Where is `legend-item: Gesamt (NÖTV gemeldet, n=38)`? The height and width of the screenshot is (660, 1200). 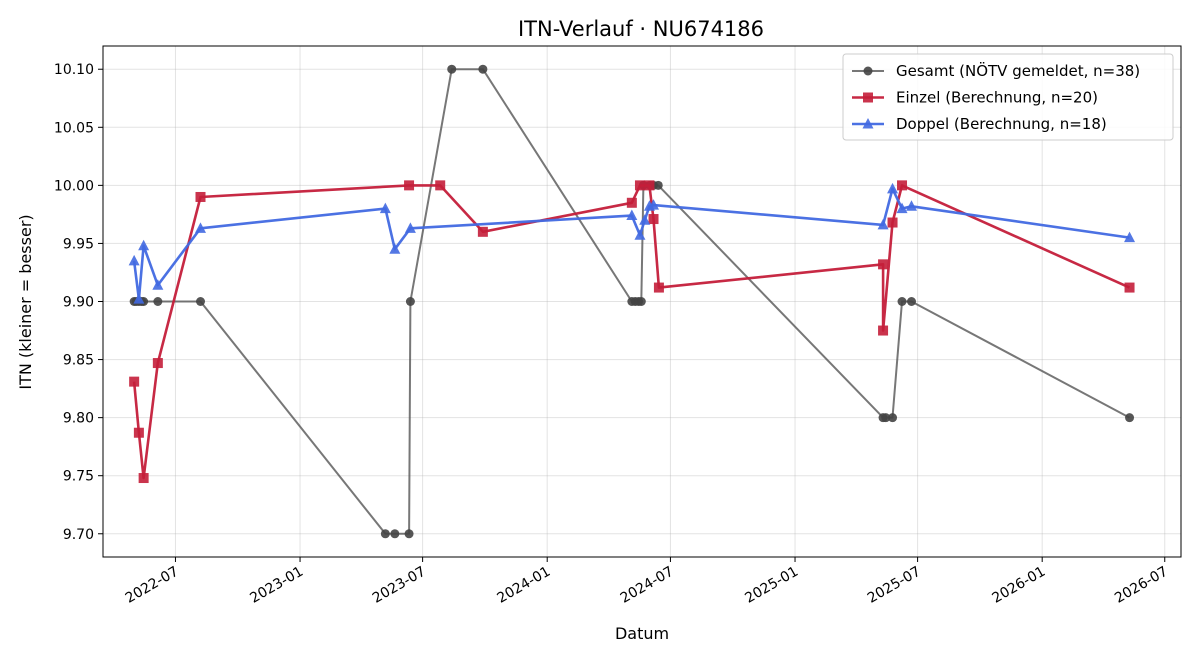 legend-item: Gesamt (NÖTV gemeldet, n=38) is located at coordinates (996, 70).